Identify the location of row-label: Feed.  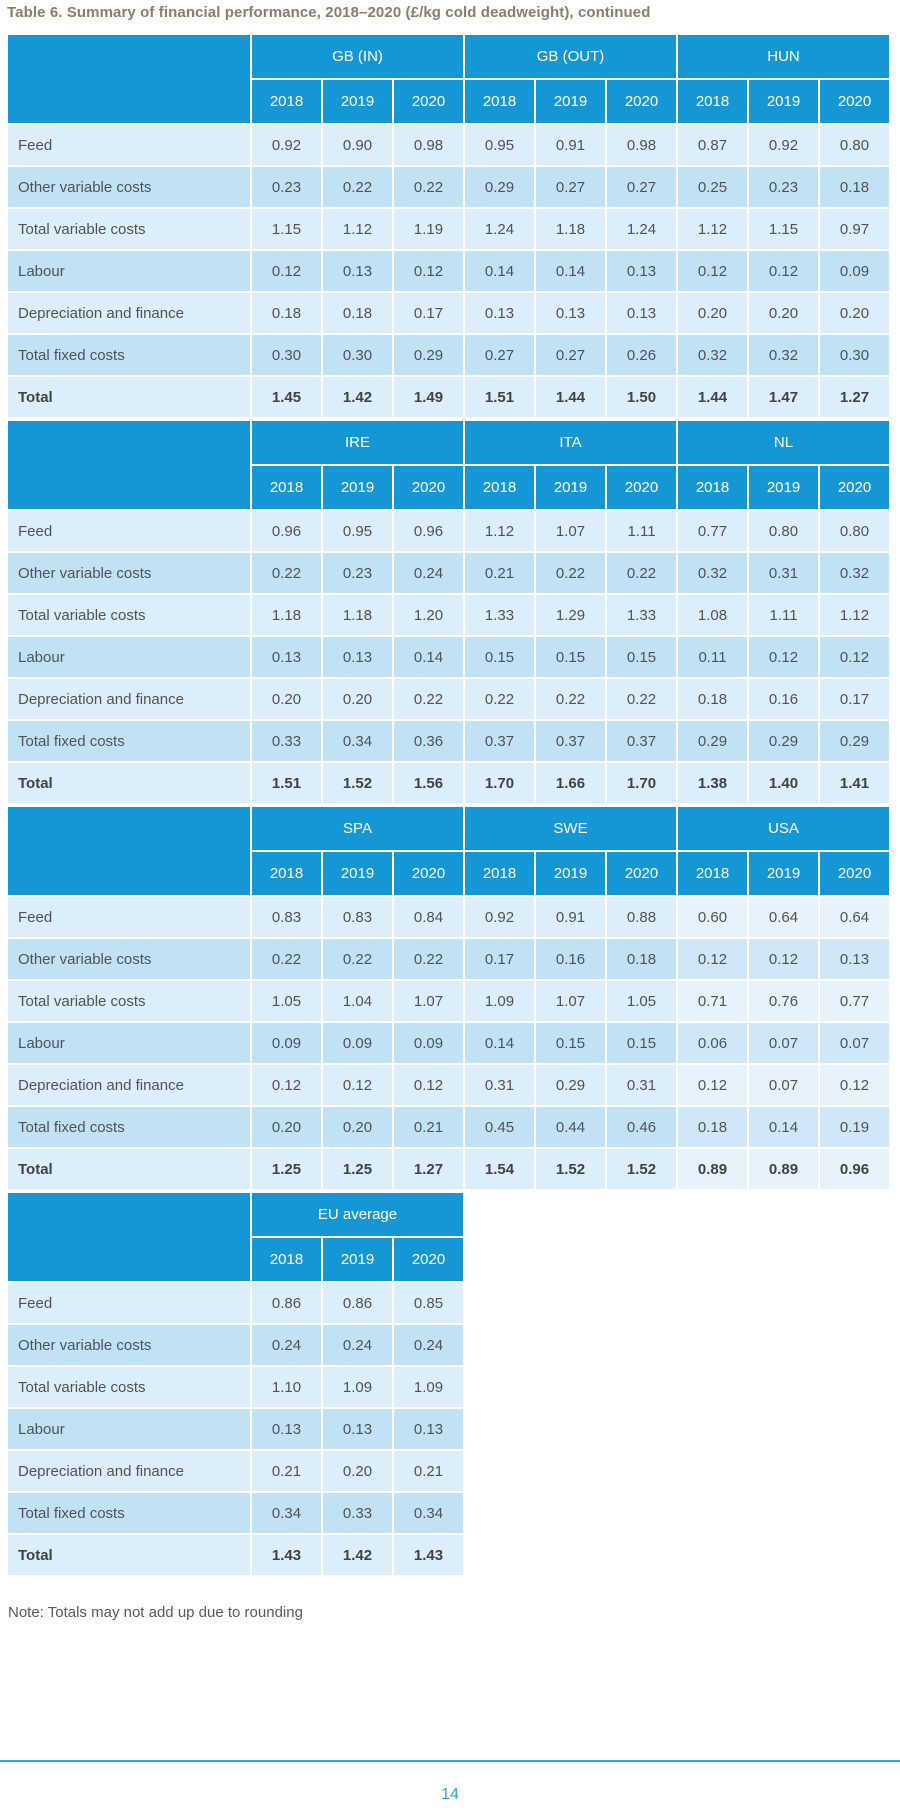
(129, 531).